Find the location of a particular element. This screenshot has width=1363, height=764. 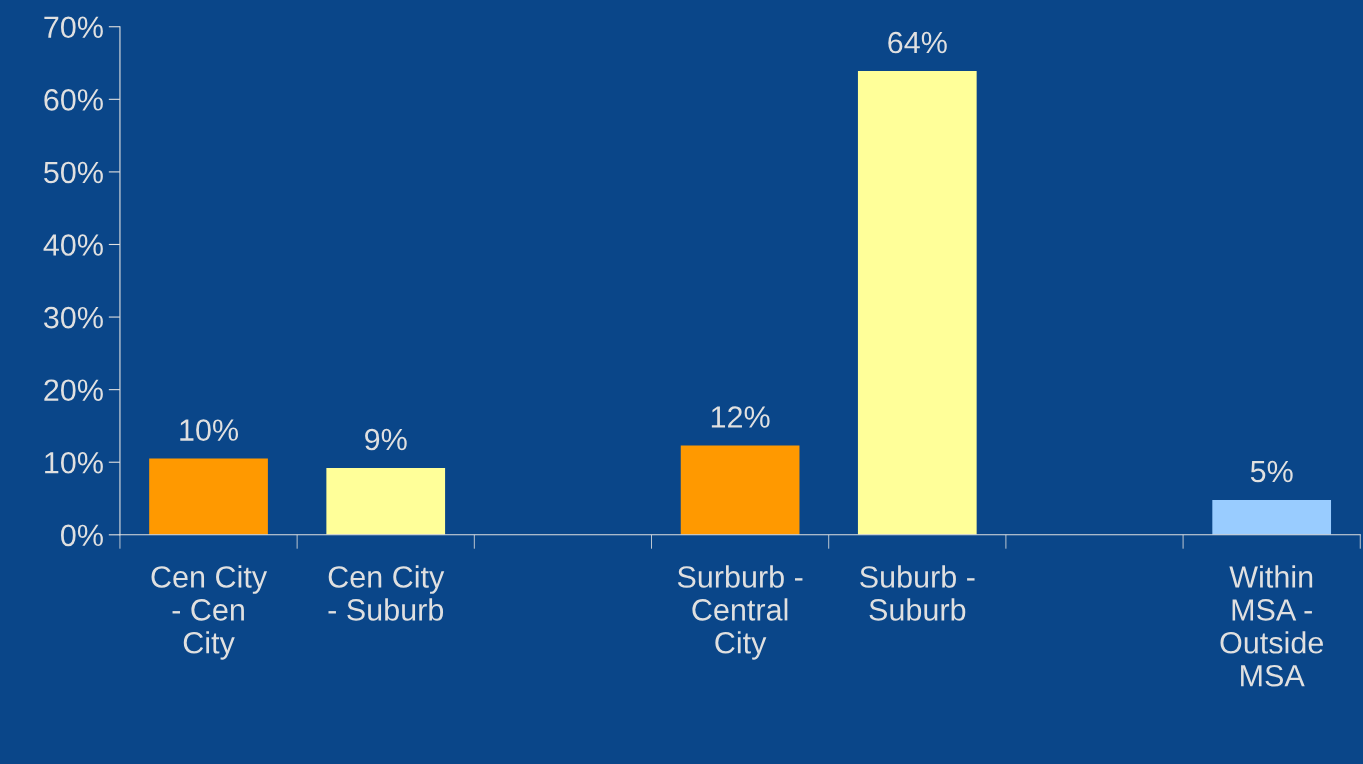

data-label: 64% is located at coordinates (917, 42).